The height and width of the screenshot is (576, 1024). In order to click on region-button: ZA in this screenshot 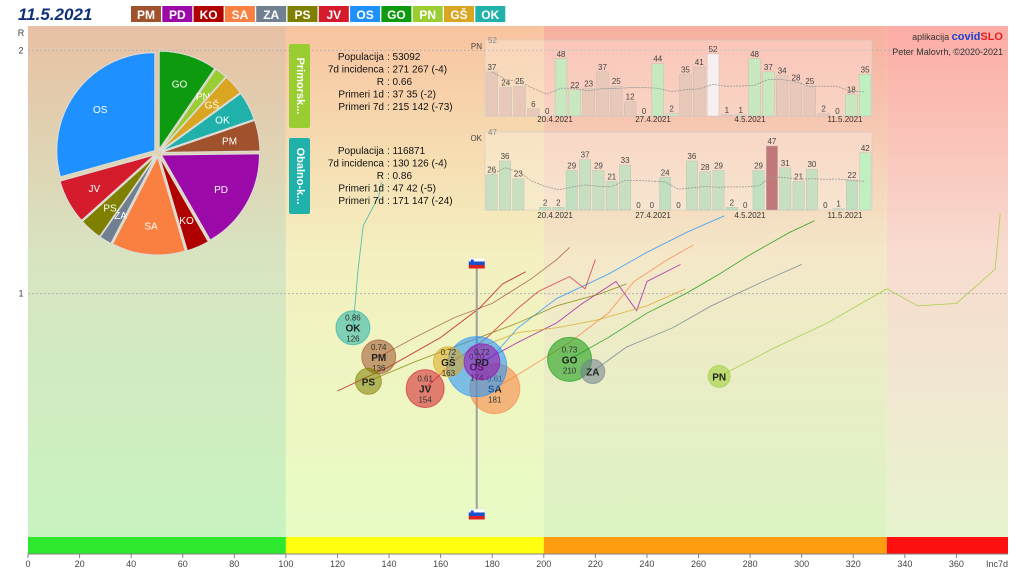, I will do `click(271, 14)`.